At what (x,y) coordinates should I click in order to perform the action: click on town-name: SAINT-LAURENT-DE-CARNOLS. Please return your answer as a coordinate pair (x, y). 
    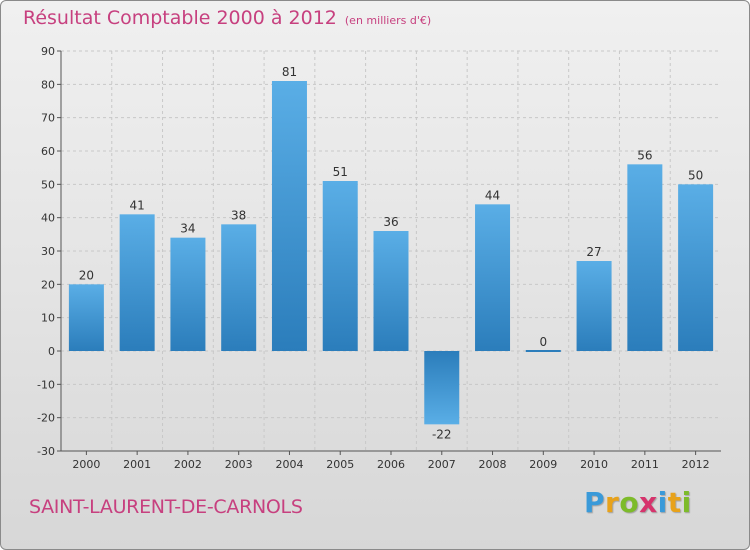
    Looking at the image, I should click on (166, 507).